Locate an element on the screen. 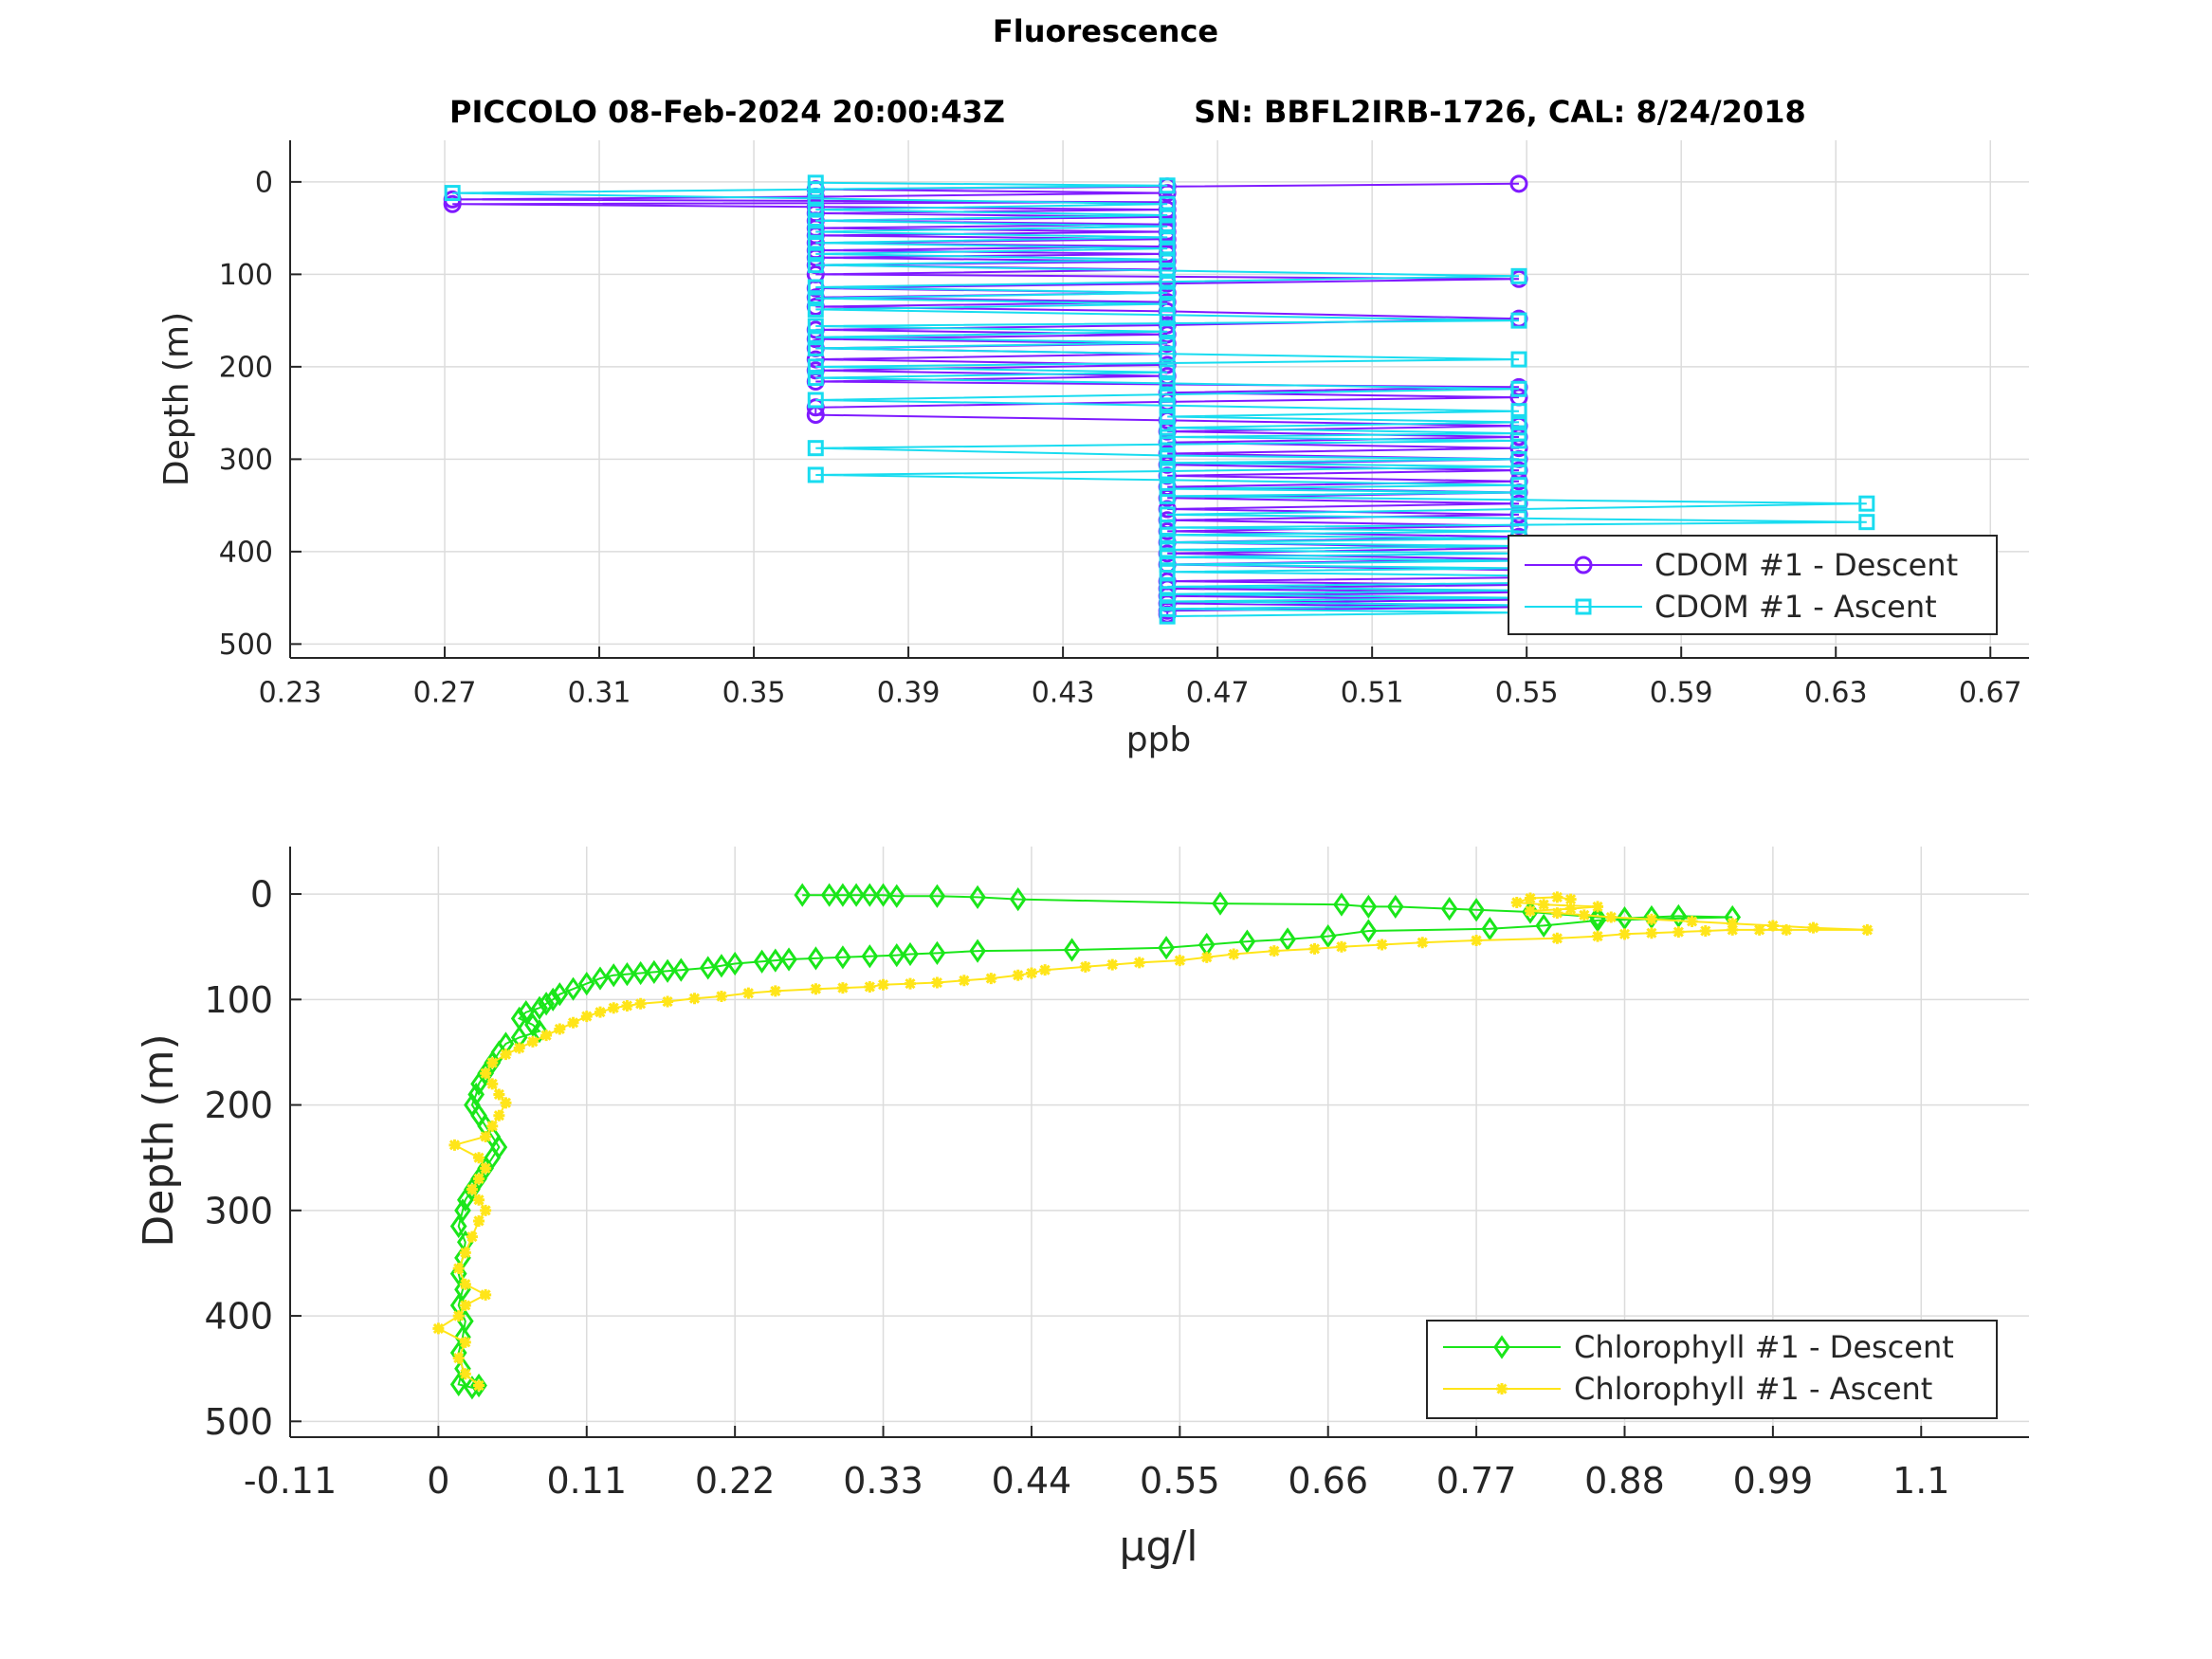 Image resolution: width=2212 pixels, height=1659 pixels. chlorophyll-y-tick-label: 0 is located at coordinates (261, 895).